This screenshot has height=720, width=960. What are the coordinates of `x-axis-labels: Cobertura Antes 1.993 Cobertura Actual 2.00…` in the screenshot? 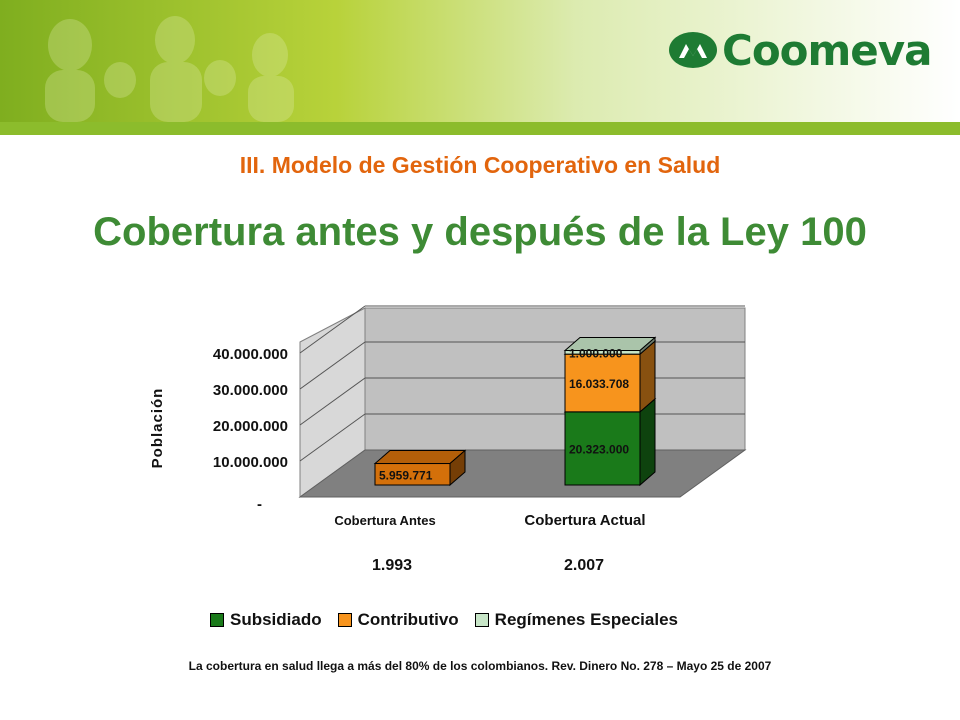 It's located at (489, 543).